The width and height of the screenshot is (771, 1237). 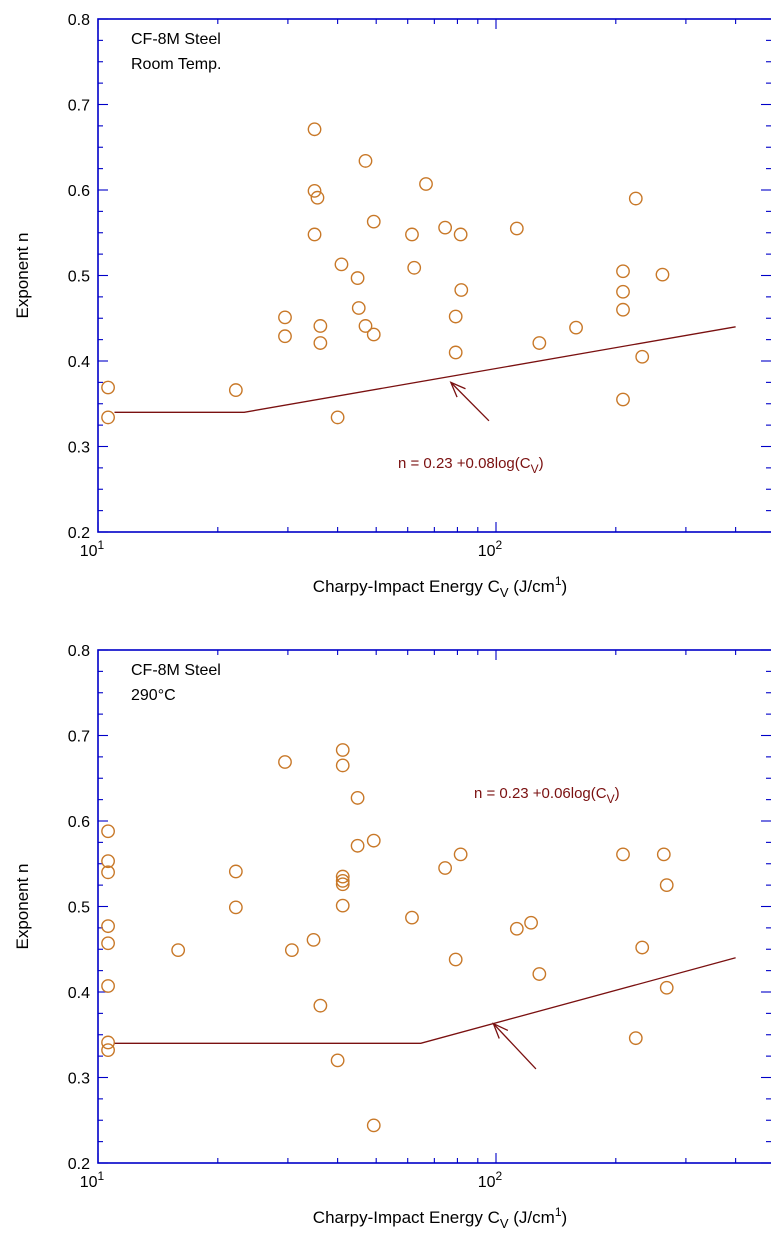 I want to click on fit-equation-label: n = 0.23 +0.08log(CV), so click(x=471, y=465).